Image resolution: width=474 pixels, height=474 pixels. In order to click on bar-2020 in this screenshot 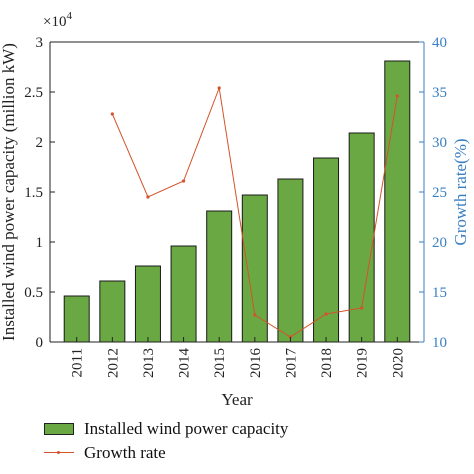, I will do `click(397, 201)`.